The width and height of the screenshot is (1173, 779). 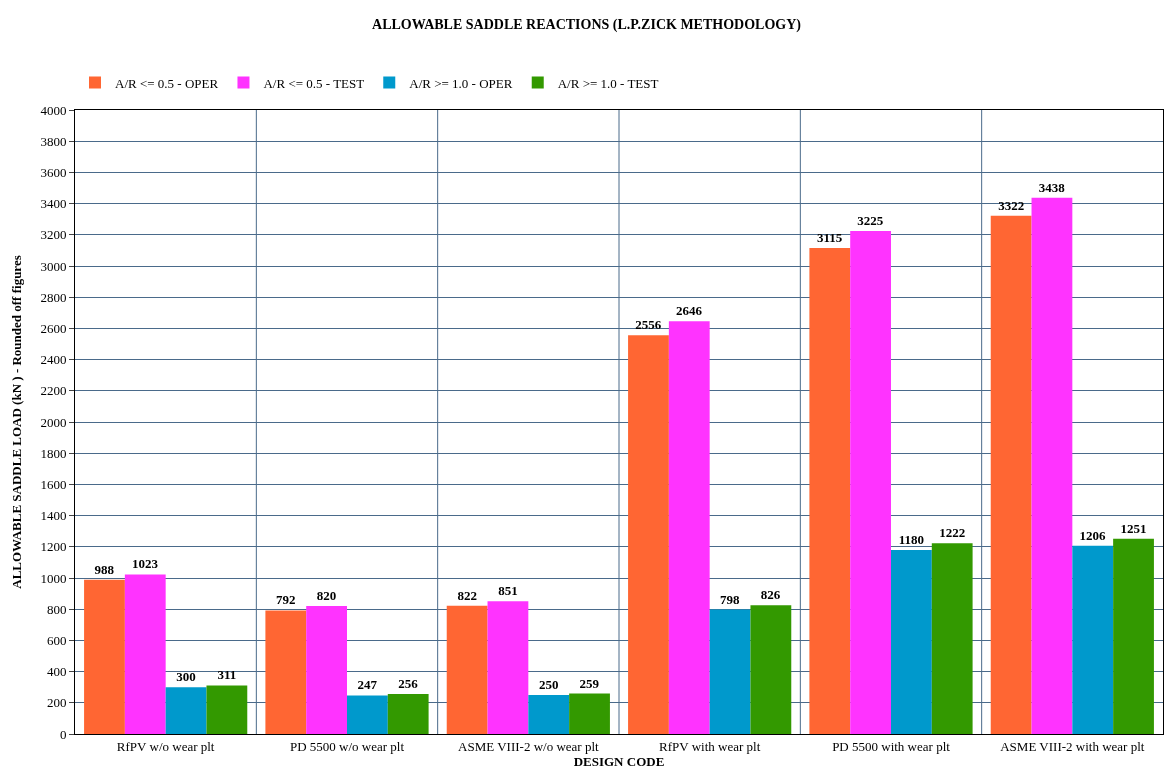 What do you see at coordinates (347, 746) in the screenshot?
I see `x-tick-label: PD 5500 w/o wear plt` at bounding box center [347, 746].